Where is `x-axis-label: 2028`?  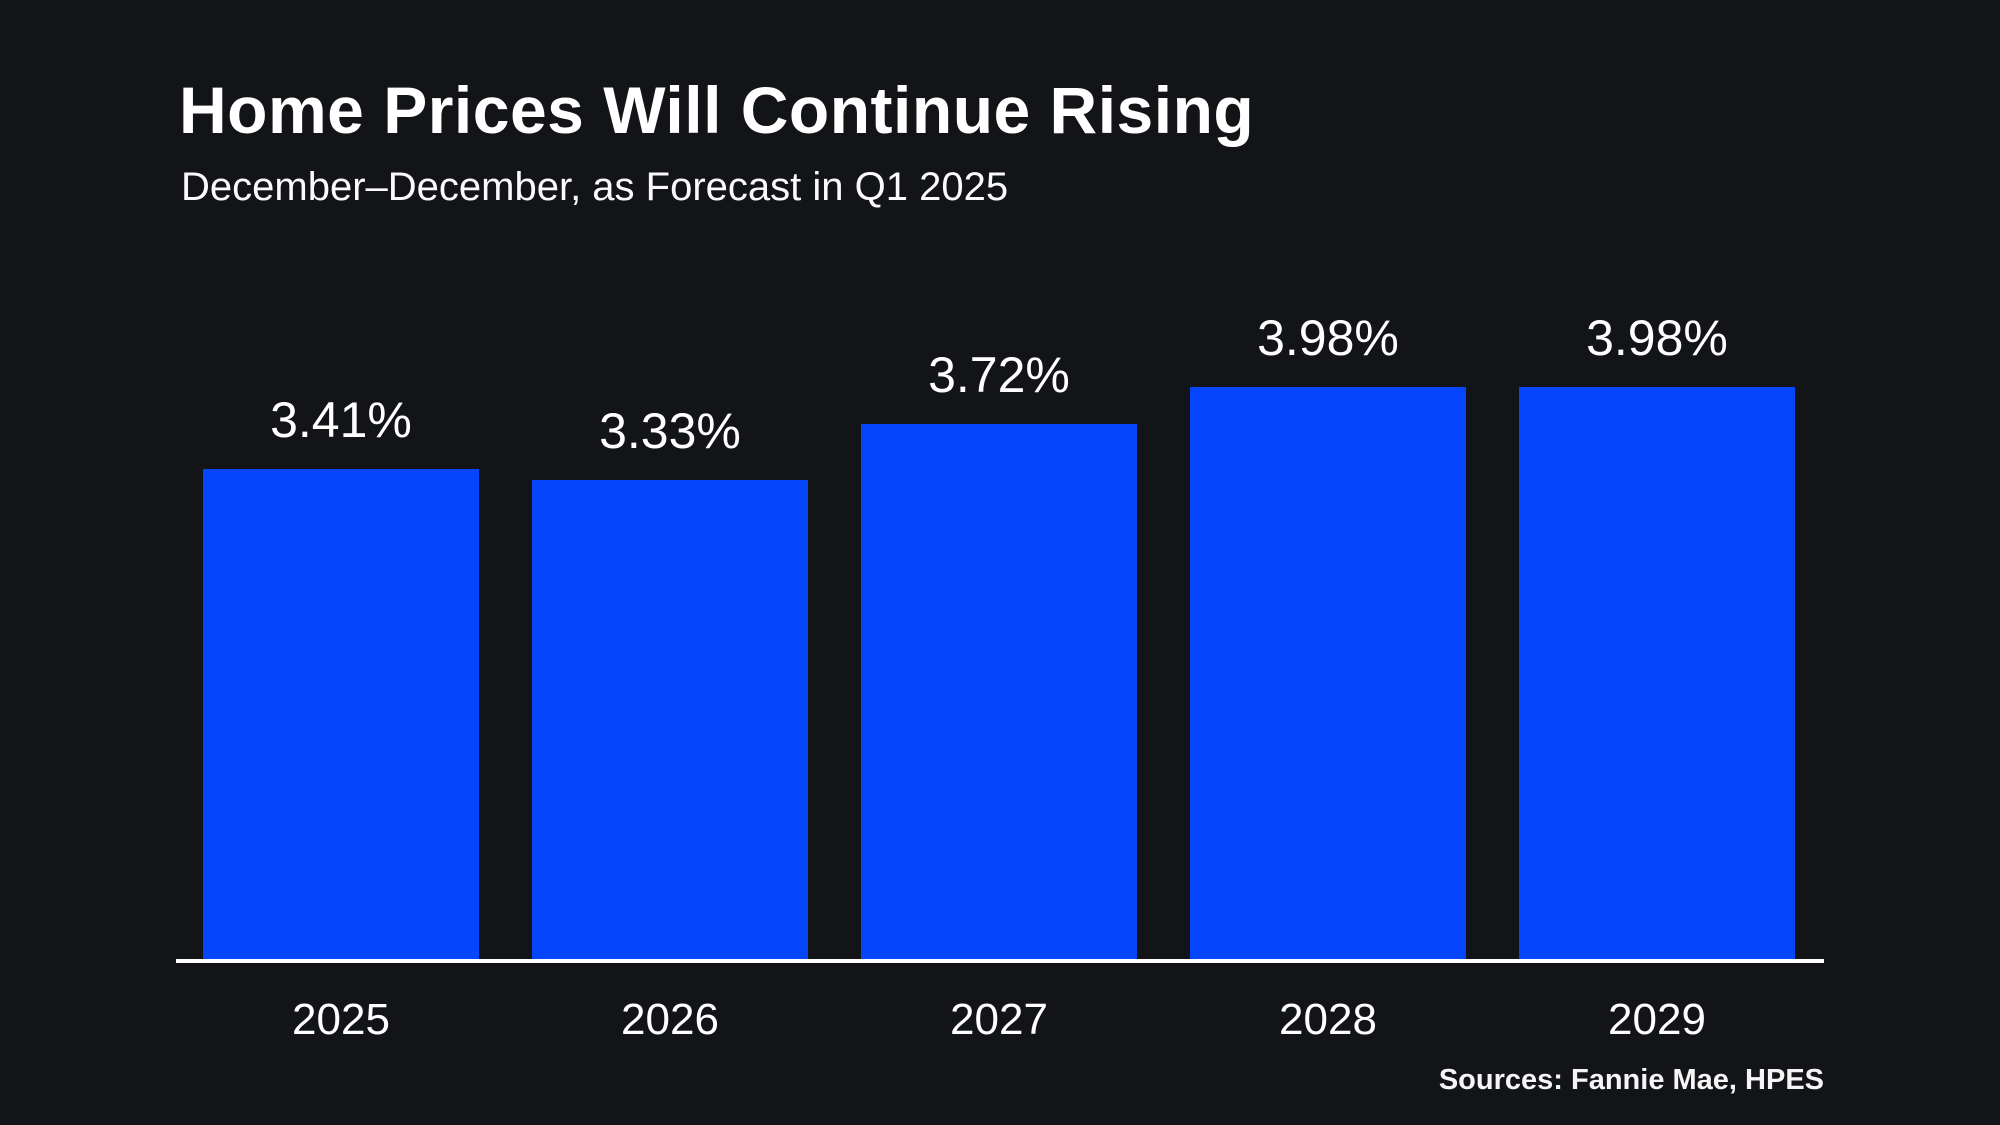
x-axis-label: 2028 is located at coordinates (1328, 1019).